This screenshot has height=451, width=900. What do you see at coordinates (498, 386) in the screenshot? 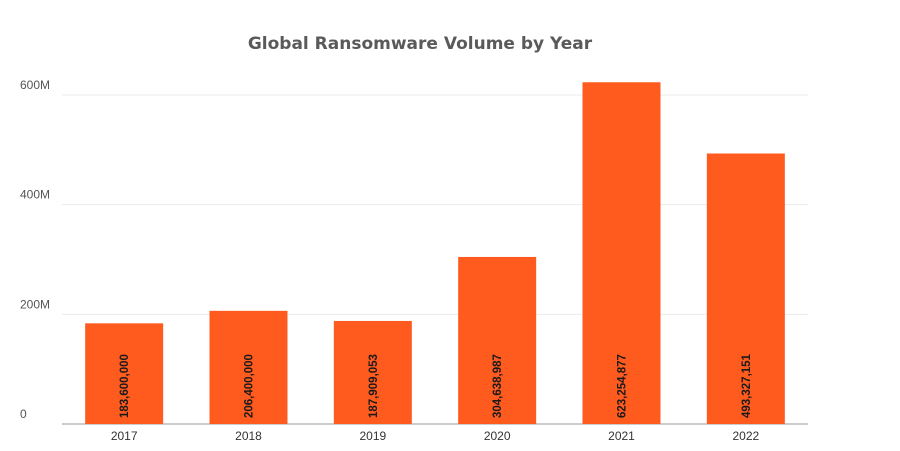
I see `data-label: 304,638,987` at bounding box center [498, 386].